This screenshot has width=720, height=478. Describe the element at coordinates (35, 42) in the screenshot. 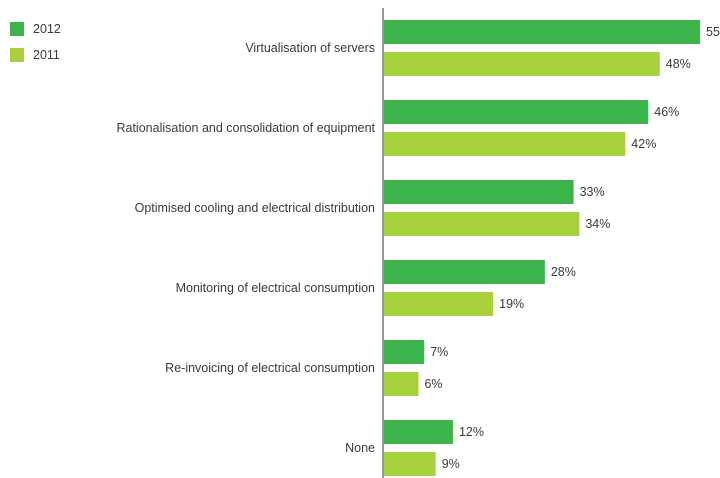

I see `legend: 2012 2011` at that location.